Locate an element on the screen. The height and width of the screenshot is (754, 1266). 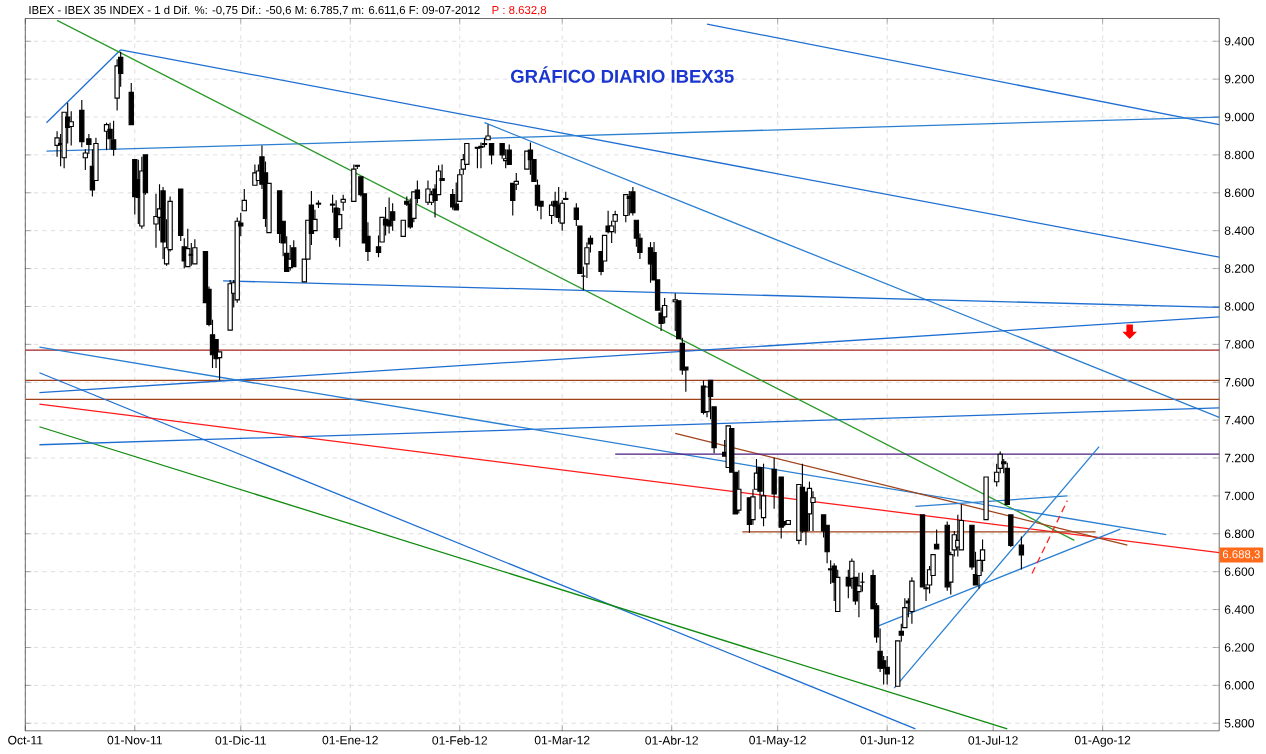
x-tick-label: 01-Nov-11 is located at coordinates (134, 740).